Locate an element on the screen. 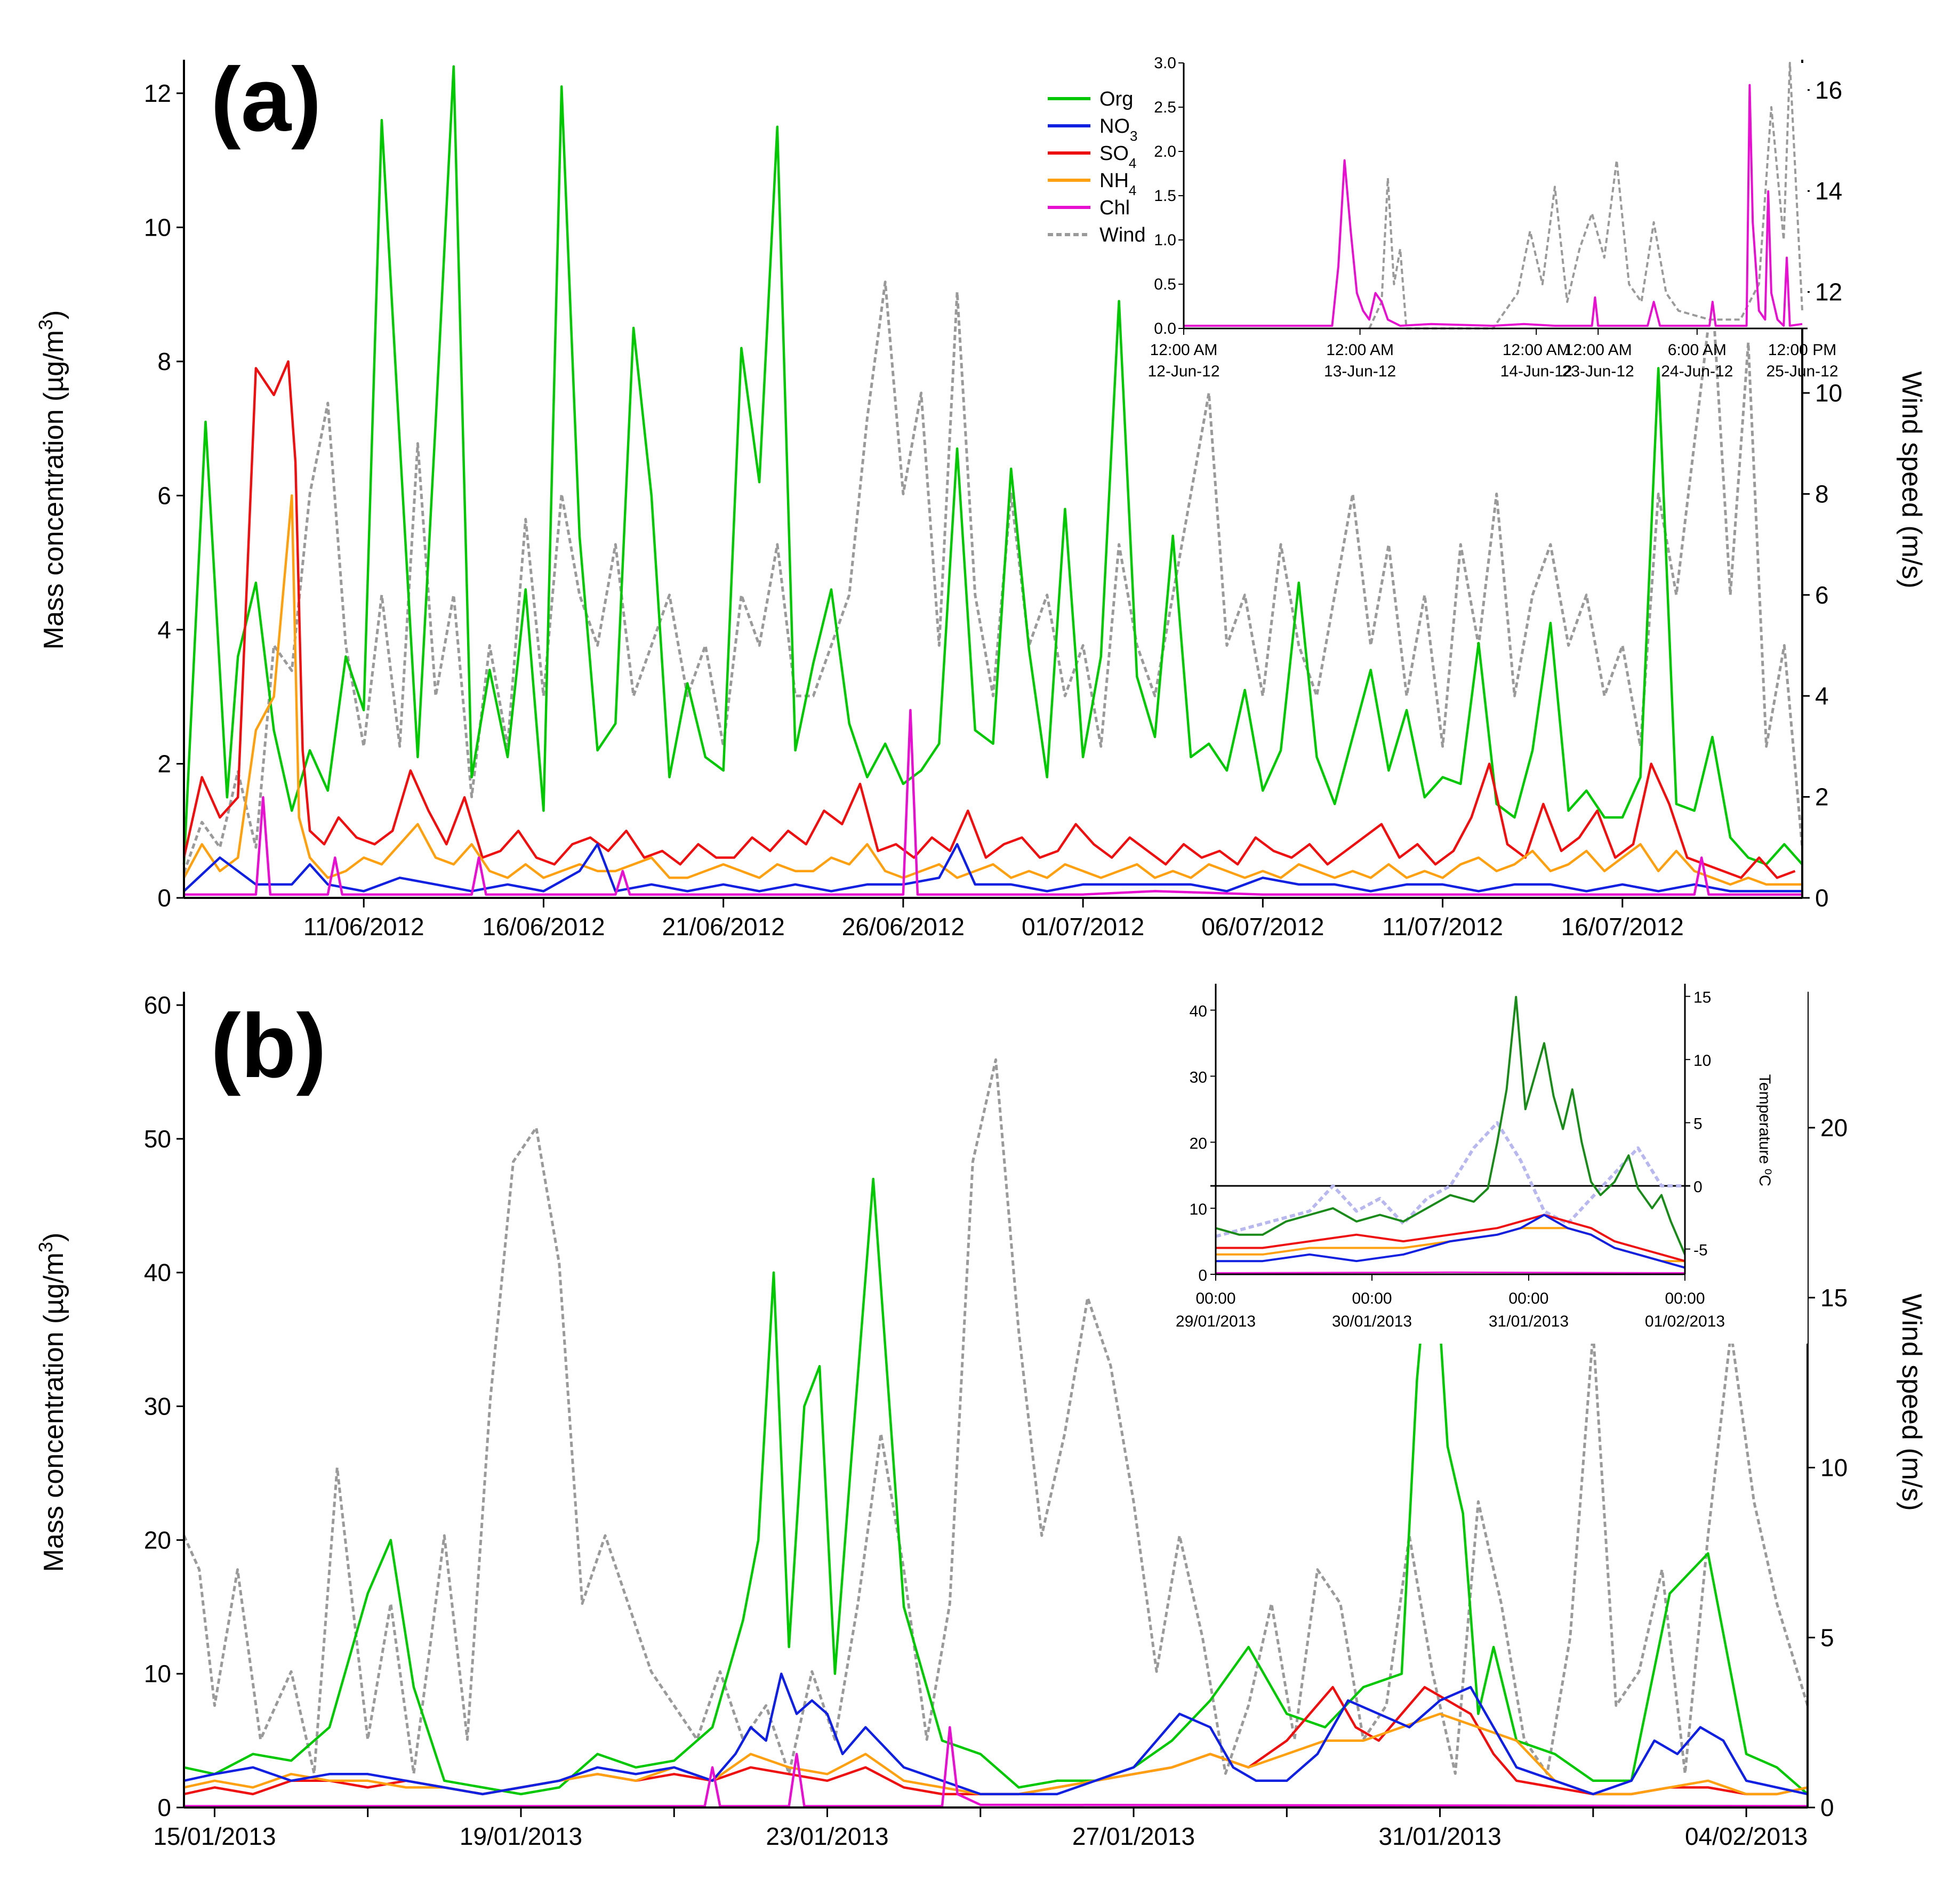  x-tick-label: 11/07/2012 is located at coordinates (1443, 927).